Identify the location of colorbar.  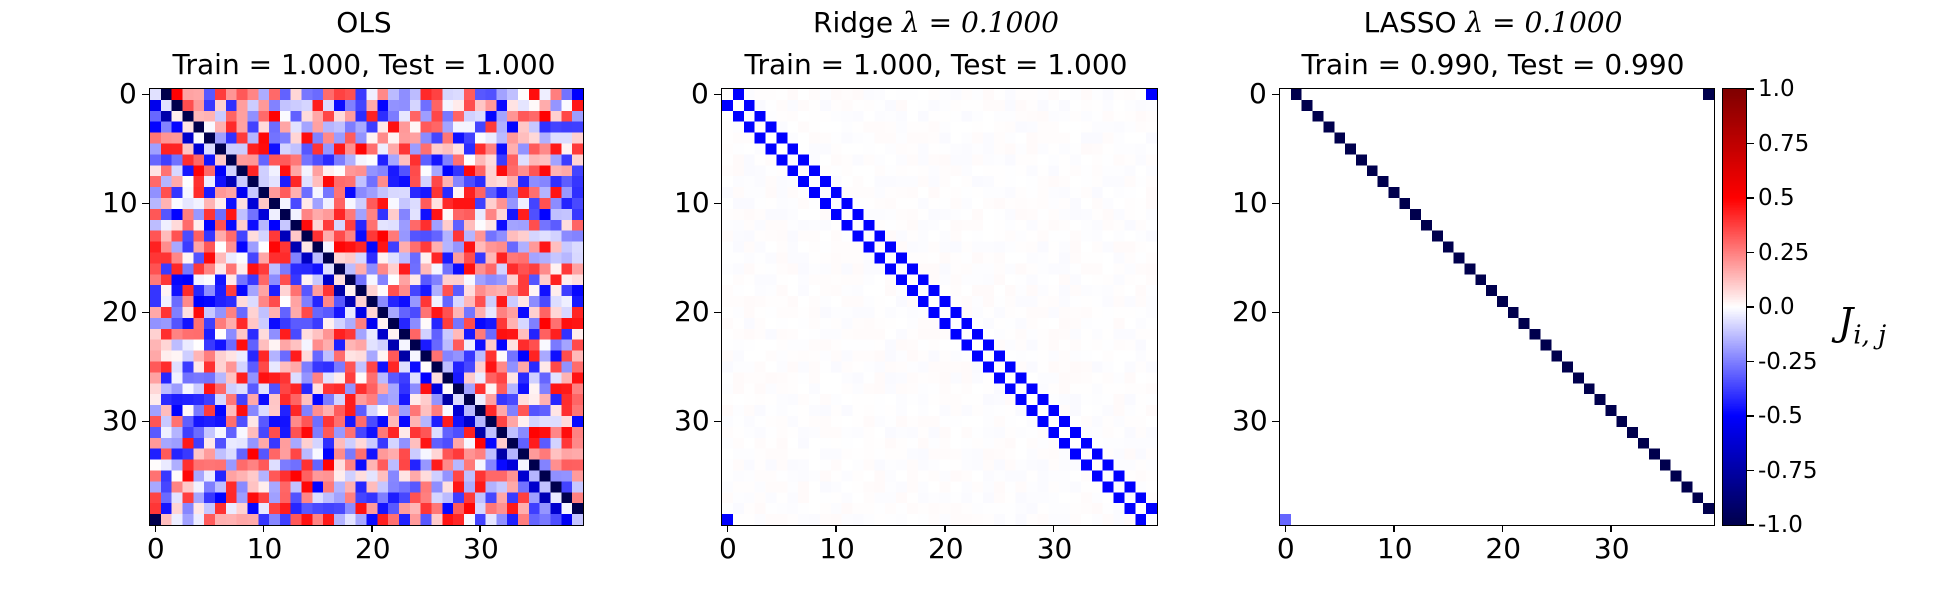
(1734, 307).